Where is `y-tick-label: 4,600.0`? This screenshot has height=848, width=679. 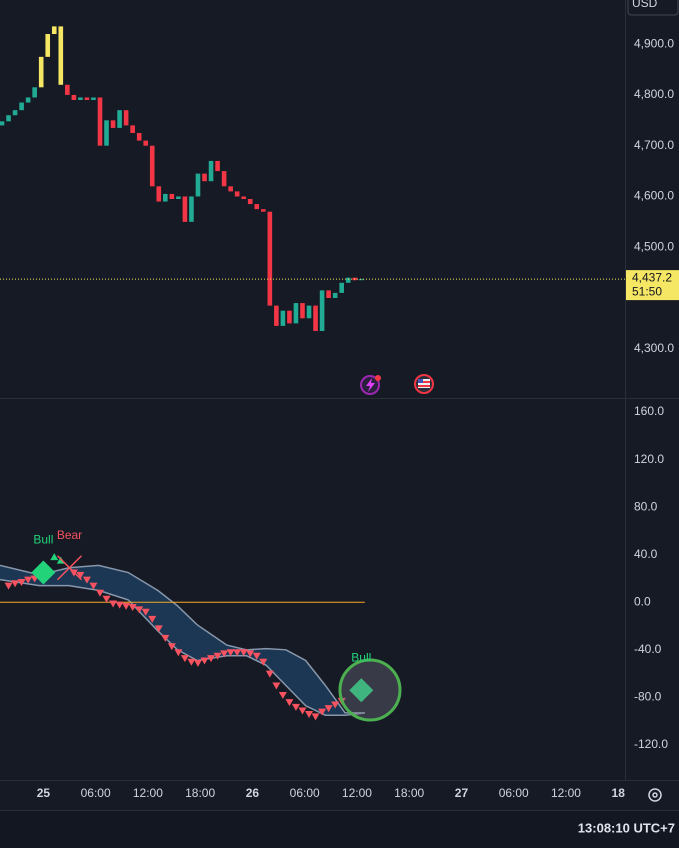
y-tick-label: 4,600.0 is located at coordinates (654, 196).